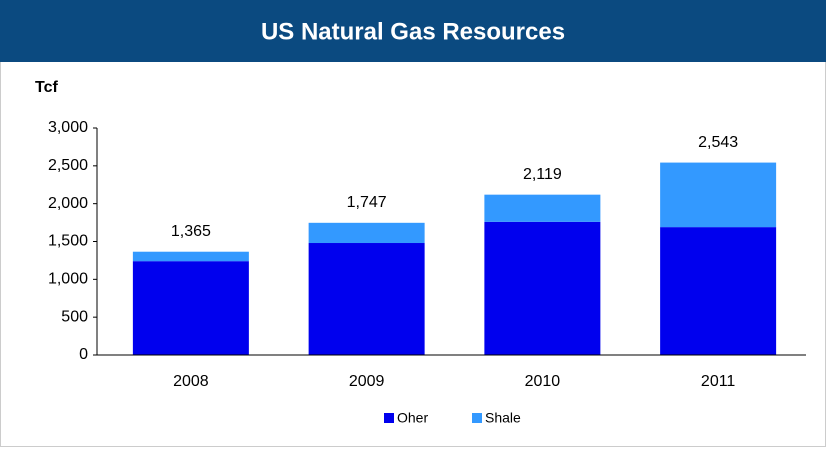 This screenshot has height=452, width=826. Describe the element at coordinates (367, 202) in the screenshot. I see `total-label: 1,747` at that location.